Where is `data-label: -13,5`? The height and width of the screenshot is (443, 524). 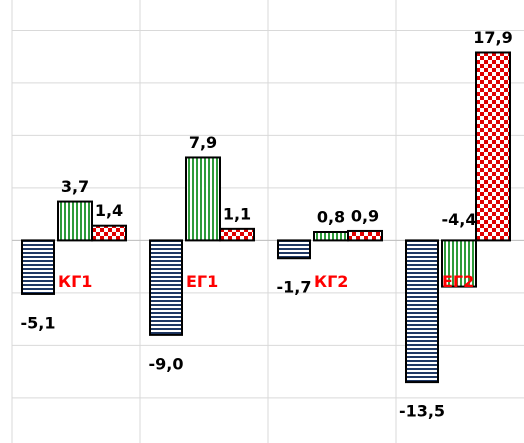
data-label: -13,5 is located at coordinates (422, 411).